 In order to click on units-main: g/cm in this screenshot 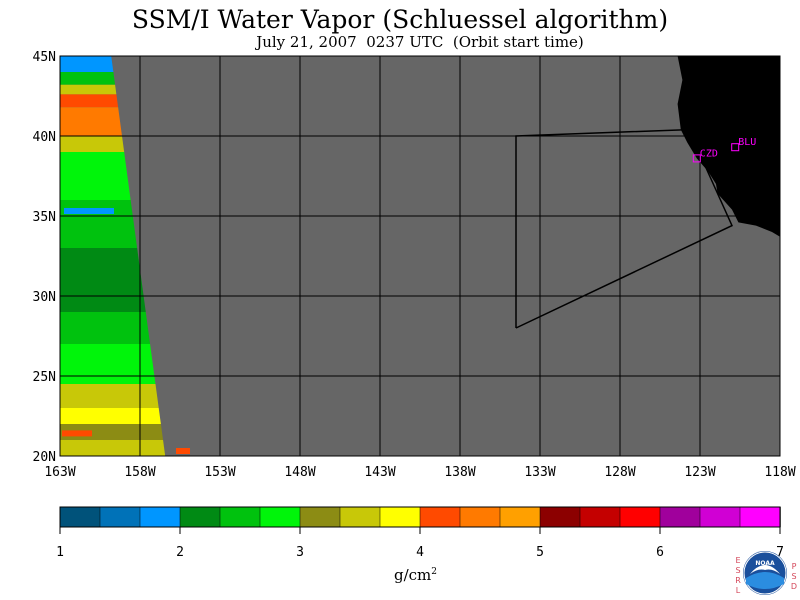, I will do `click(413, 575)`.